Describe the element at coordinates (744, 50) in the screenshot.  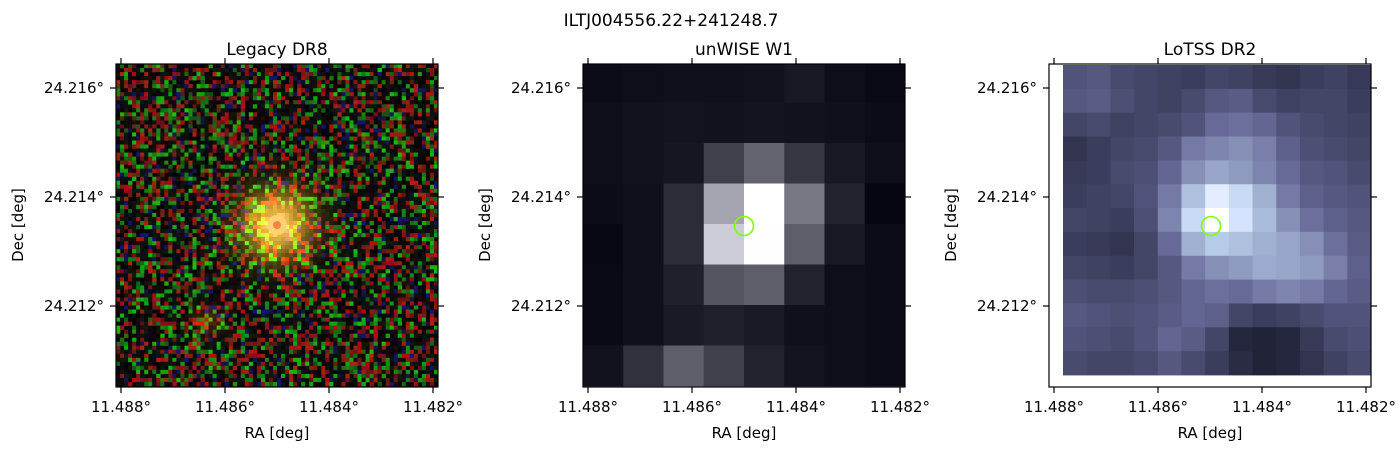
I see `panel-title: unWISE W1` at that location.